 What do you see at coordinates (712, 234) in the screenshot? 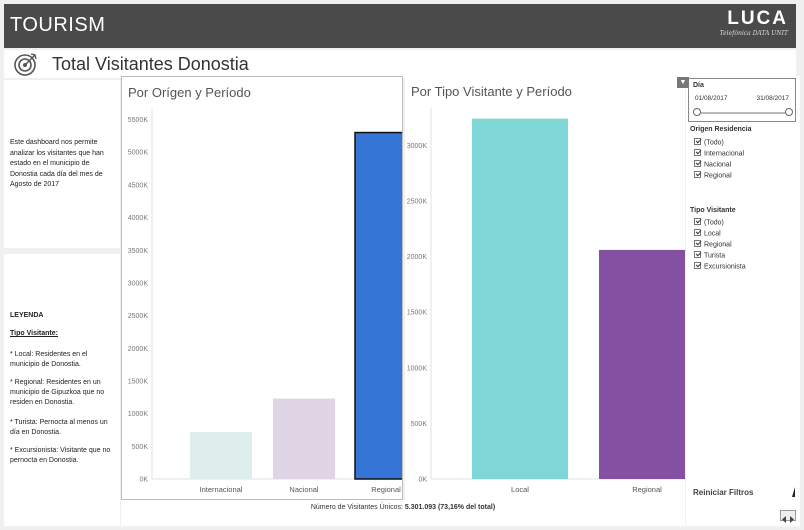
I see `option-label: Local` at bounding box center [712, 234].